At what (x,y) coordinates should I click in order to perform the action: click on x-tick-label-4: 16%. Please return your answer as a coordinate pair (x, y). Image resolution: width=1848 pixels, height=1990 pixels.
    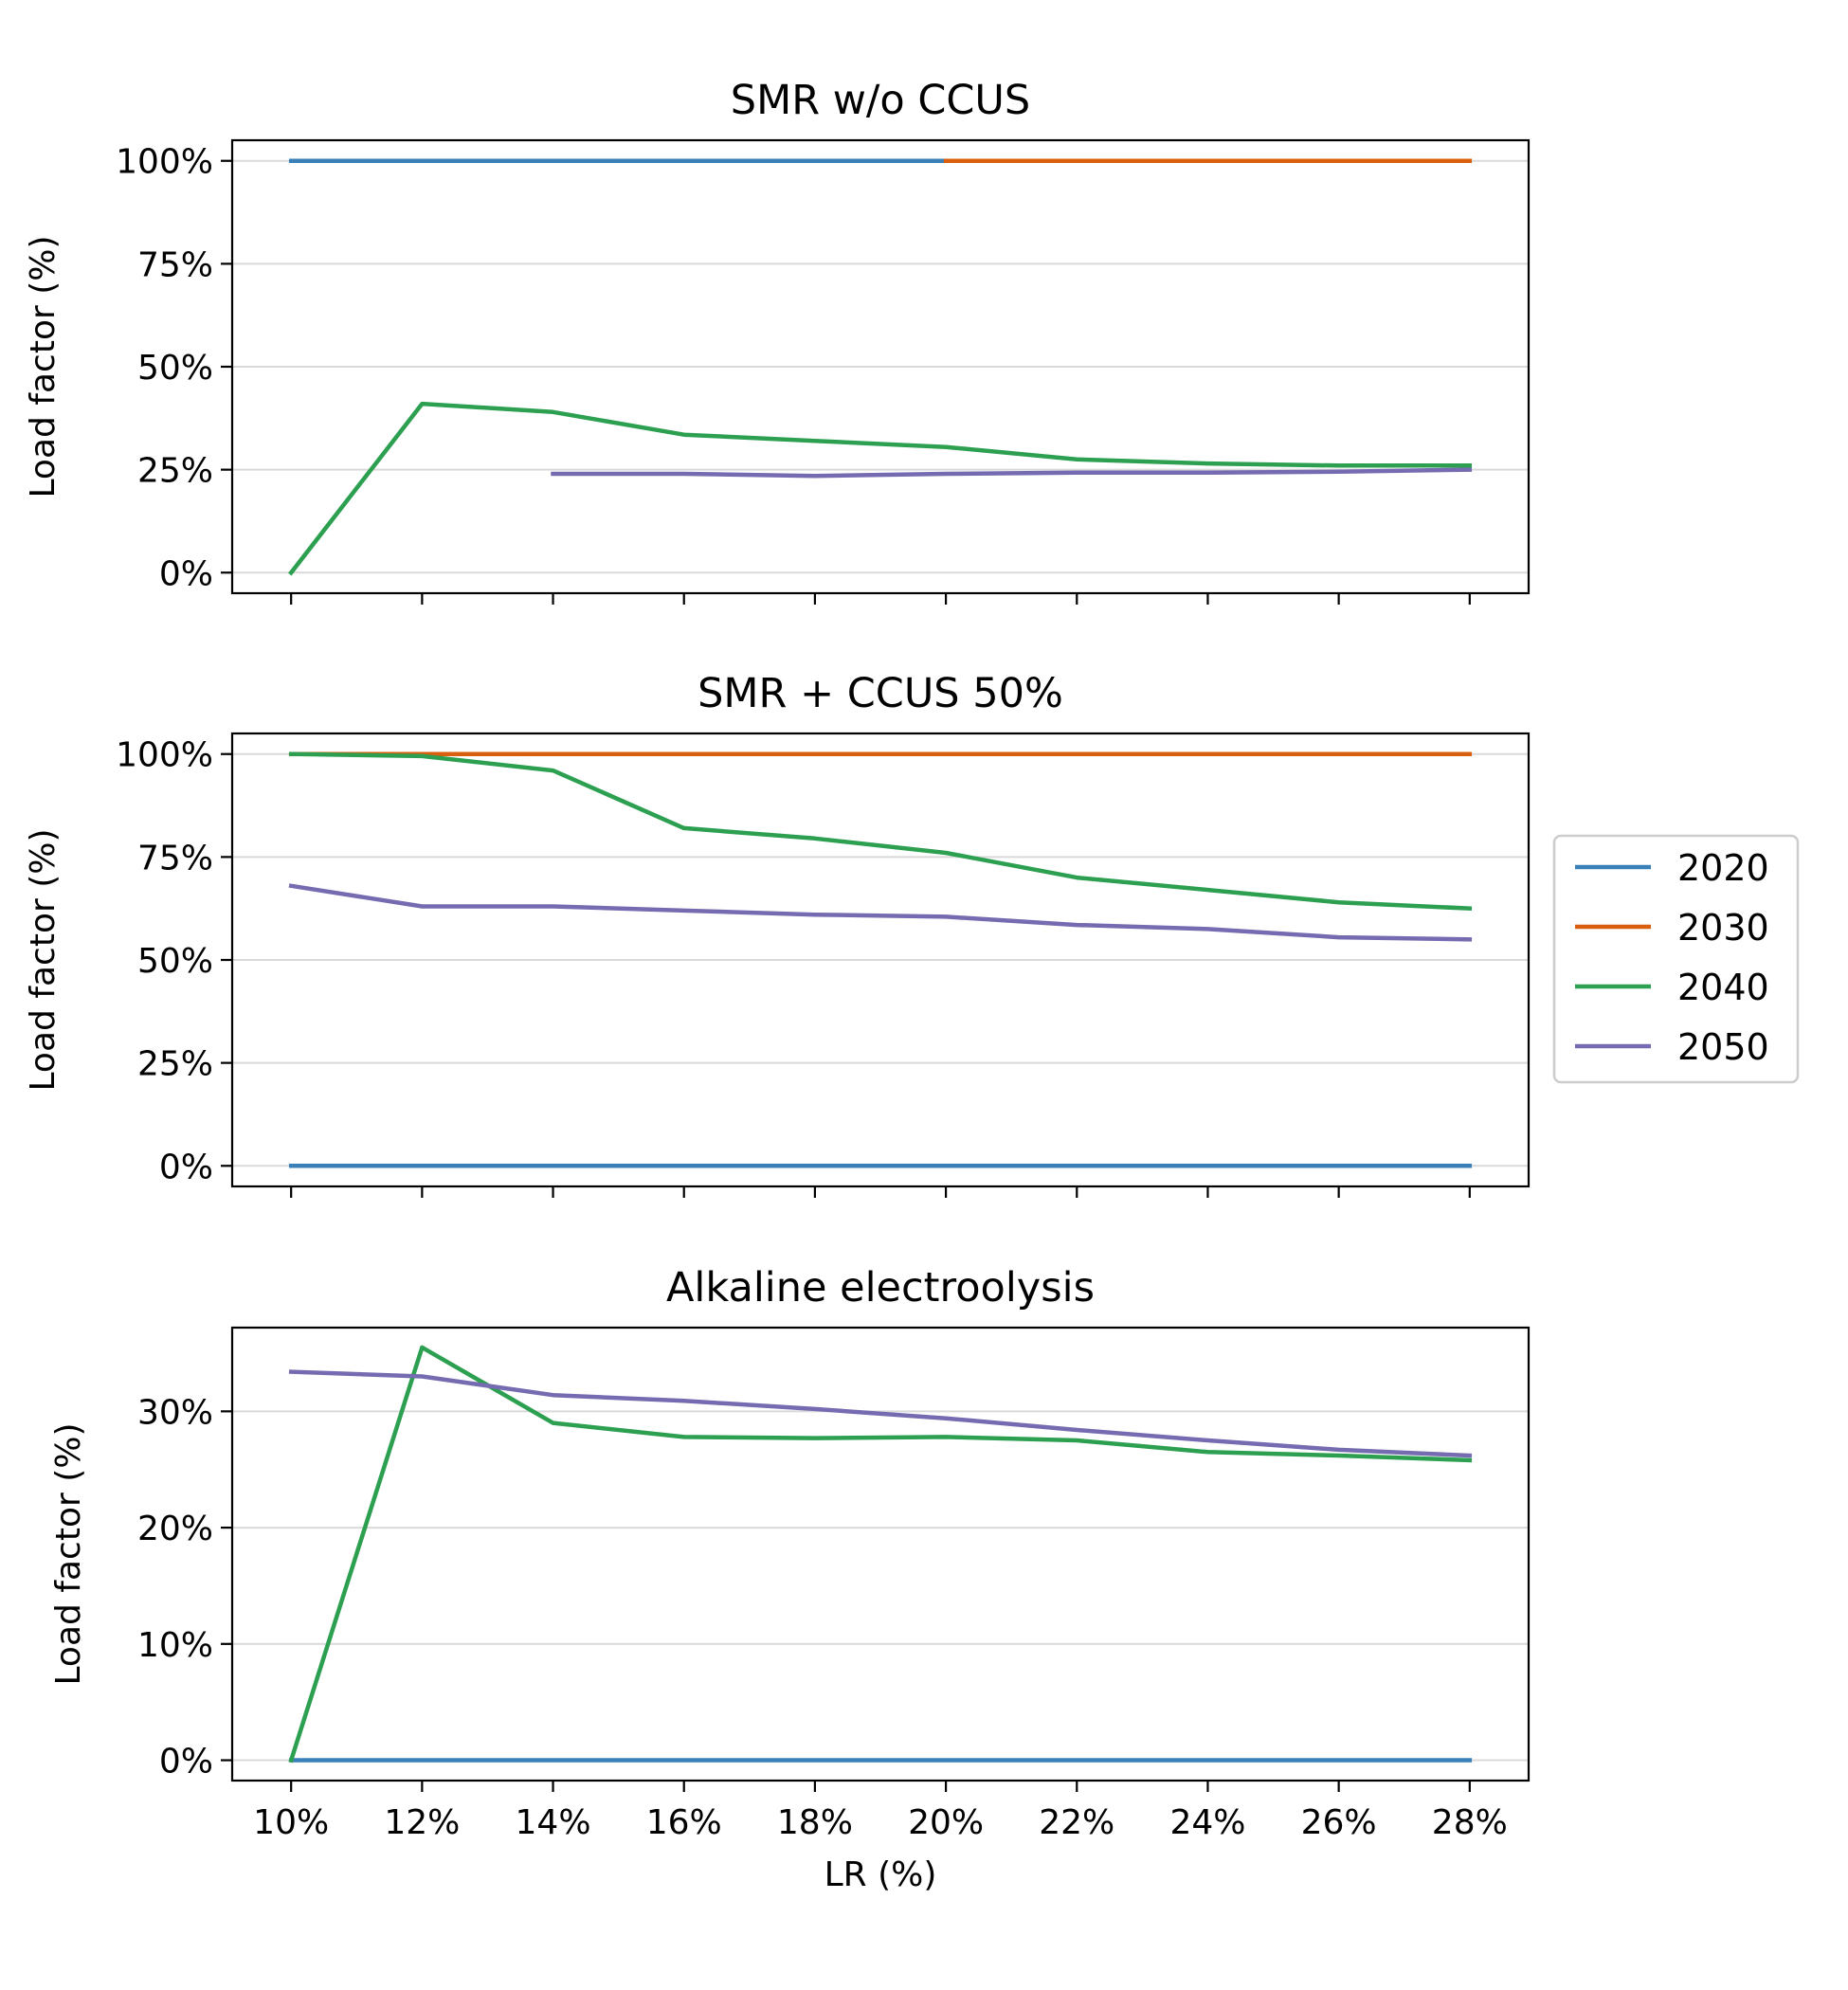
    Looking at the image, I should click on (684, 1822).